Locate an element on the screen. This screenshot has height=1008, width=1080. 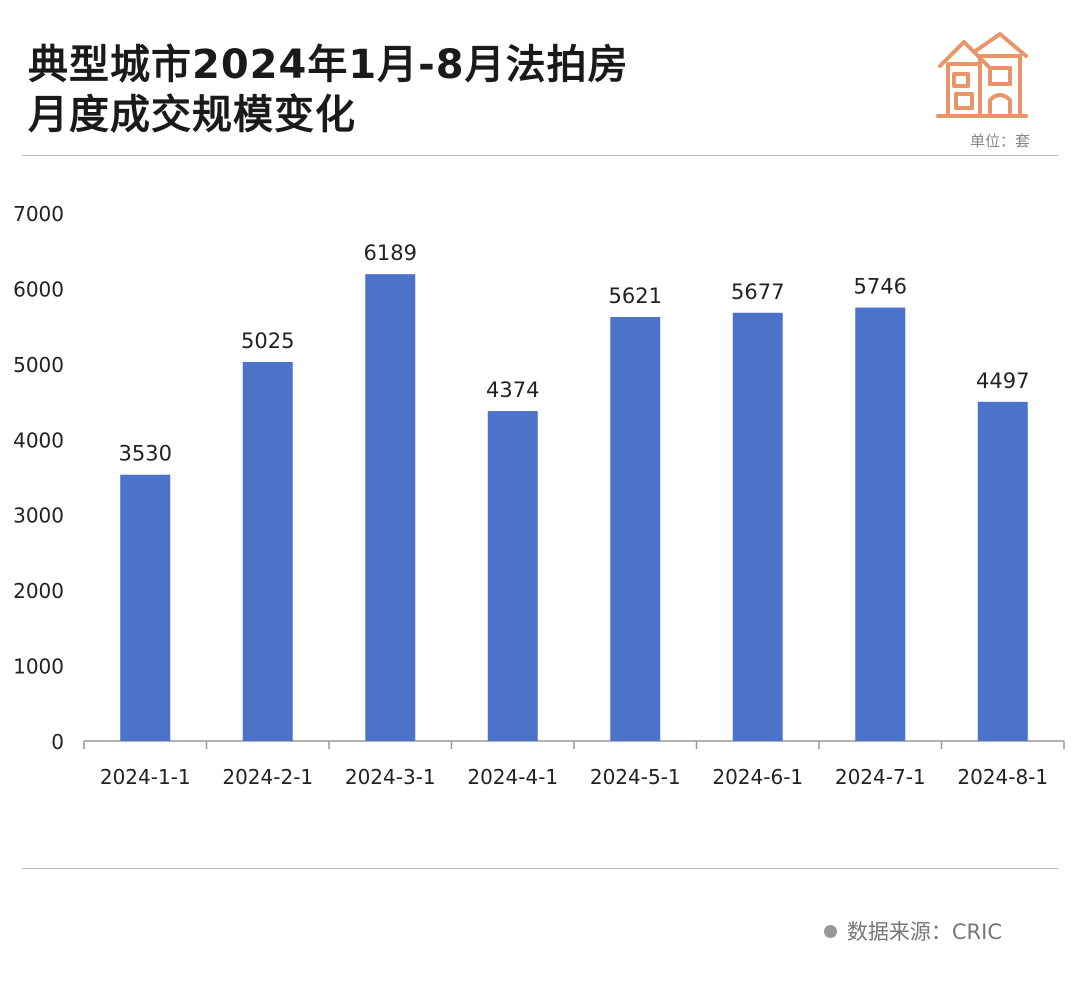
y-tick-label: 7000 is located at coordinates (38, 214).